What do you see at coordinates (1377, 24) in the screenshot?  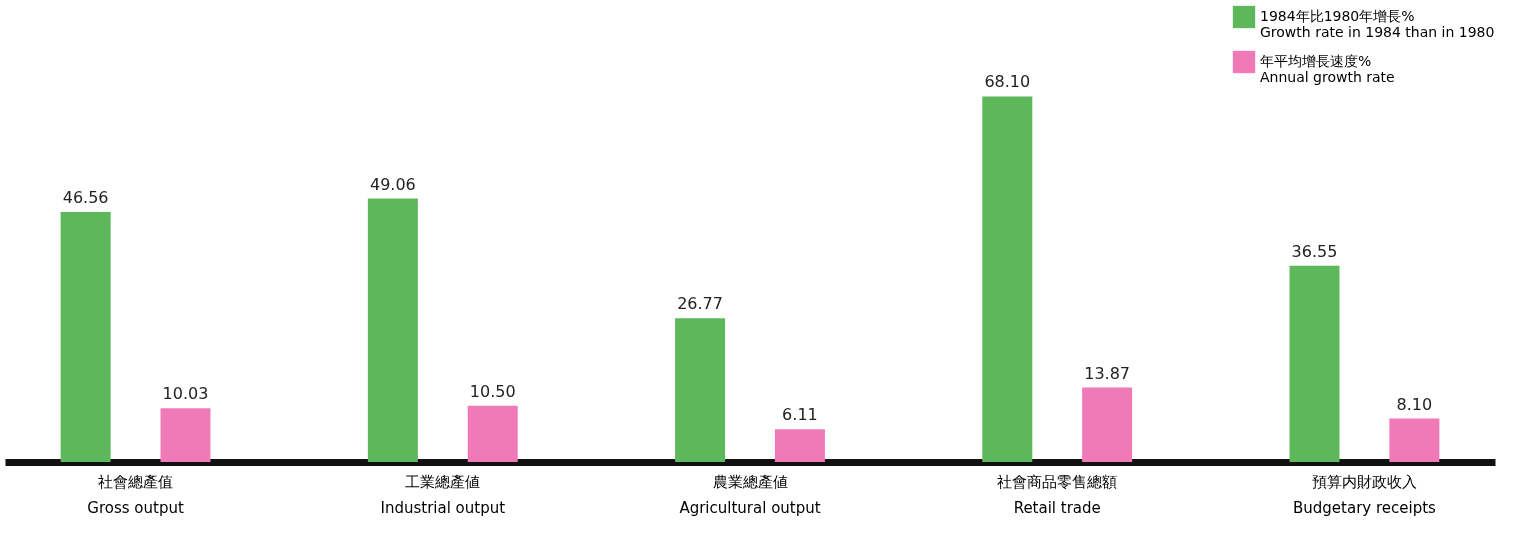 I see `legend-label: 1984年比1980年增長% Growth rate in 1984 than in 1980` at bounding box center [1377, 24].